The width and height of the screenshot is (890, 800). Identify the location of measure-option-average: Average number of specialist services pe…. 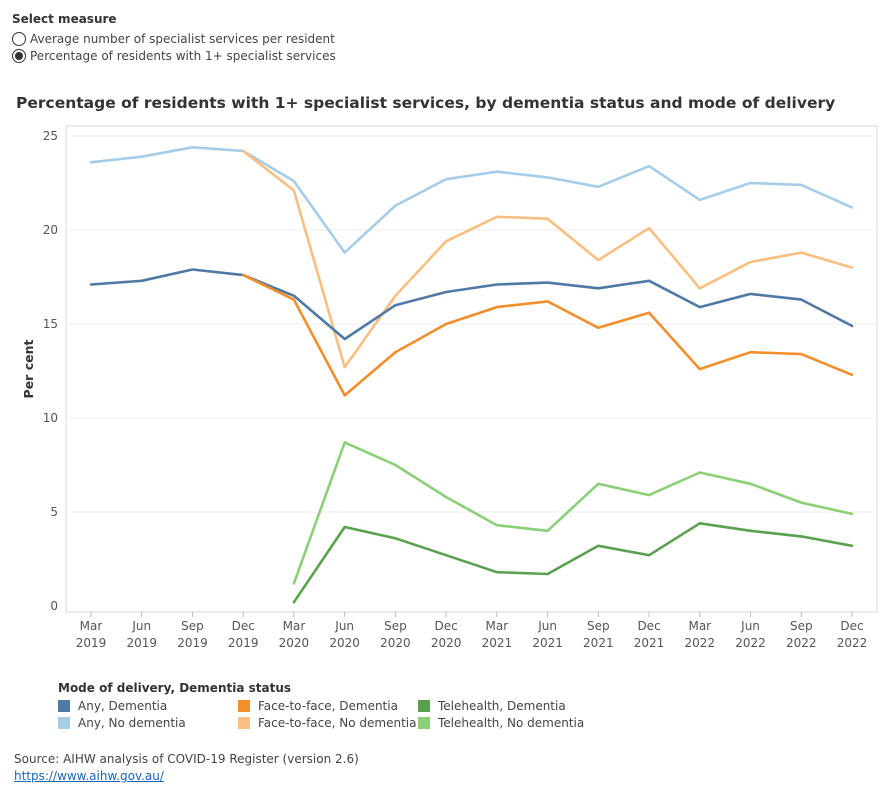
(174, 38).